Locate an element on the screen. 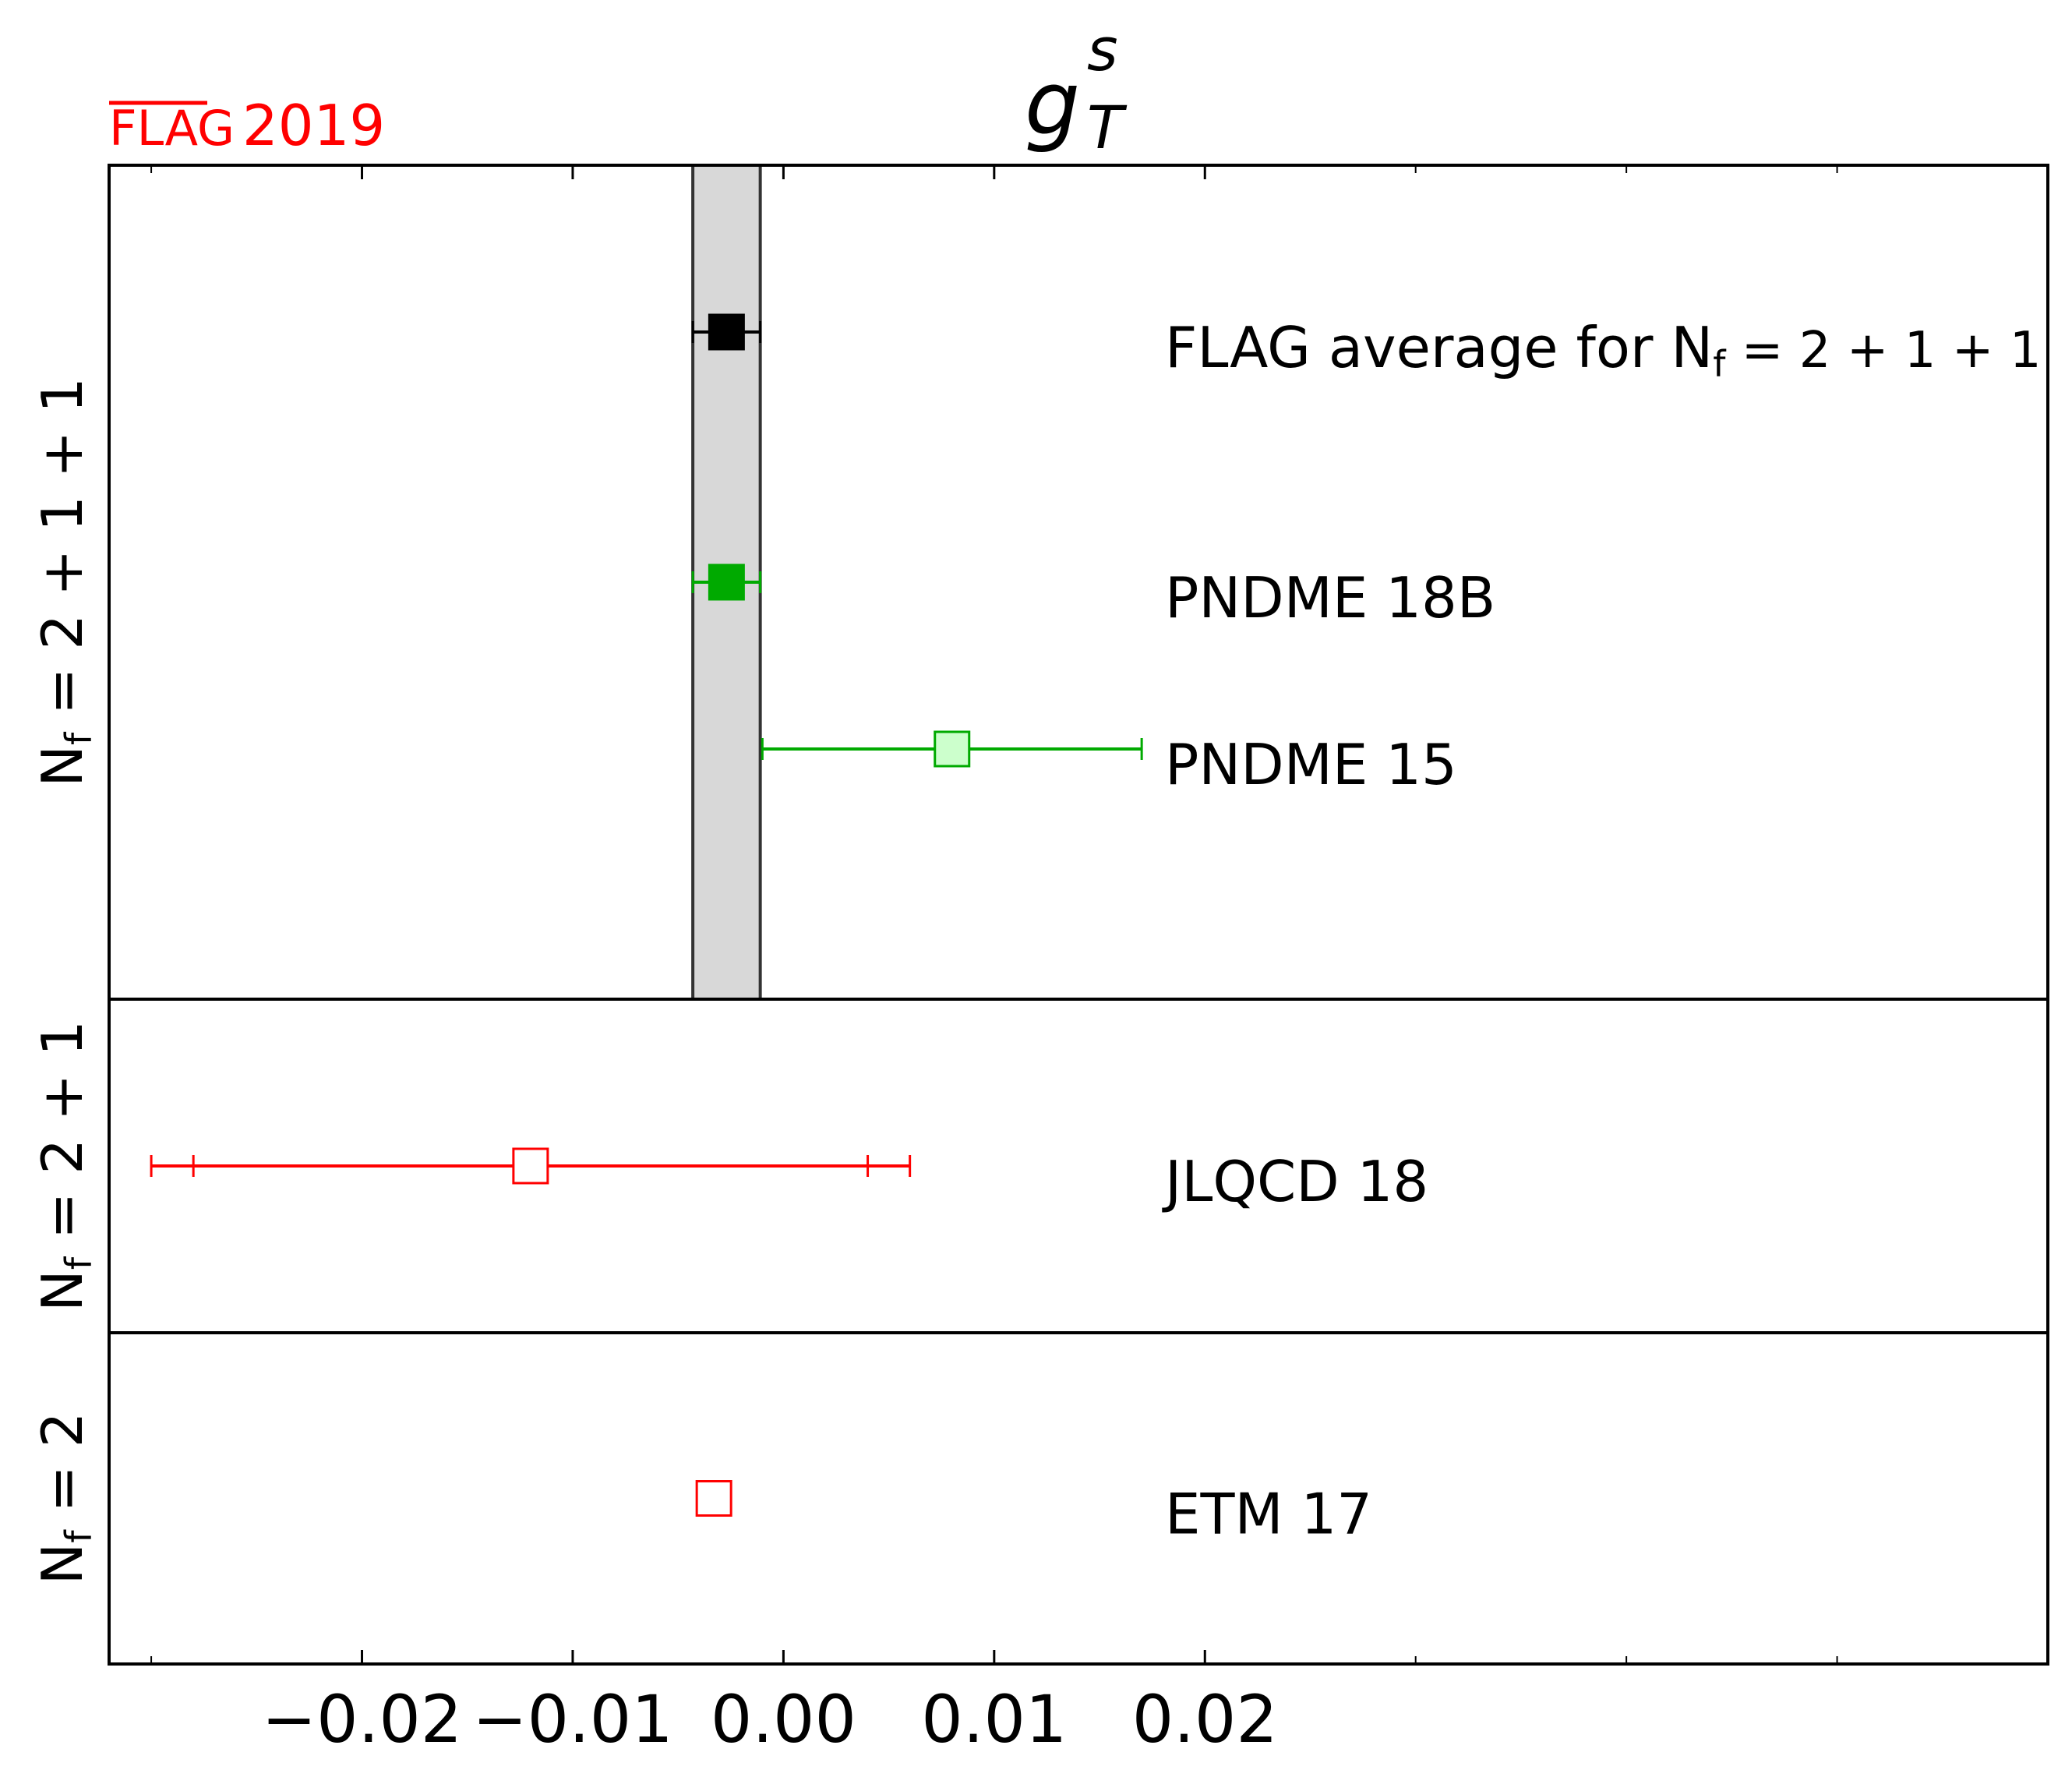  entry-label-name: FLAG average for is located at coordinates (1418, 348).